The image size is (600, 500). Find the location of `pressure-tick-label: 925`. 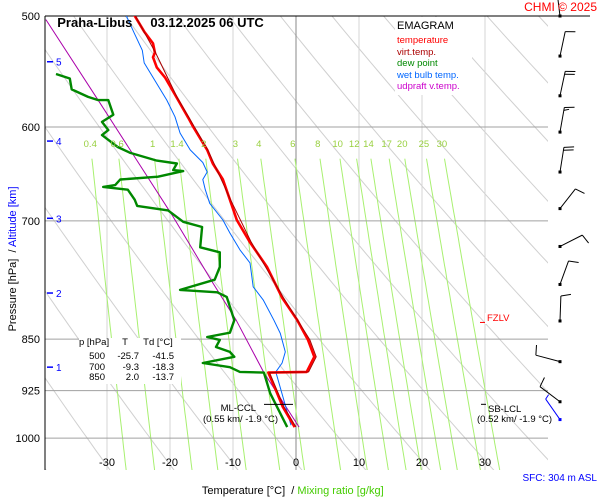

pressure-tick-label: 925 is located at coordinates (31, 392).